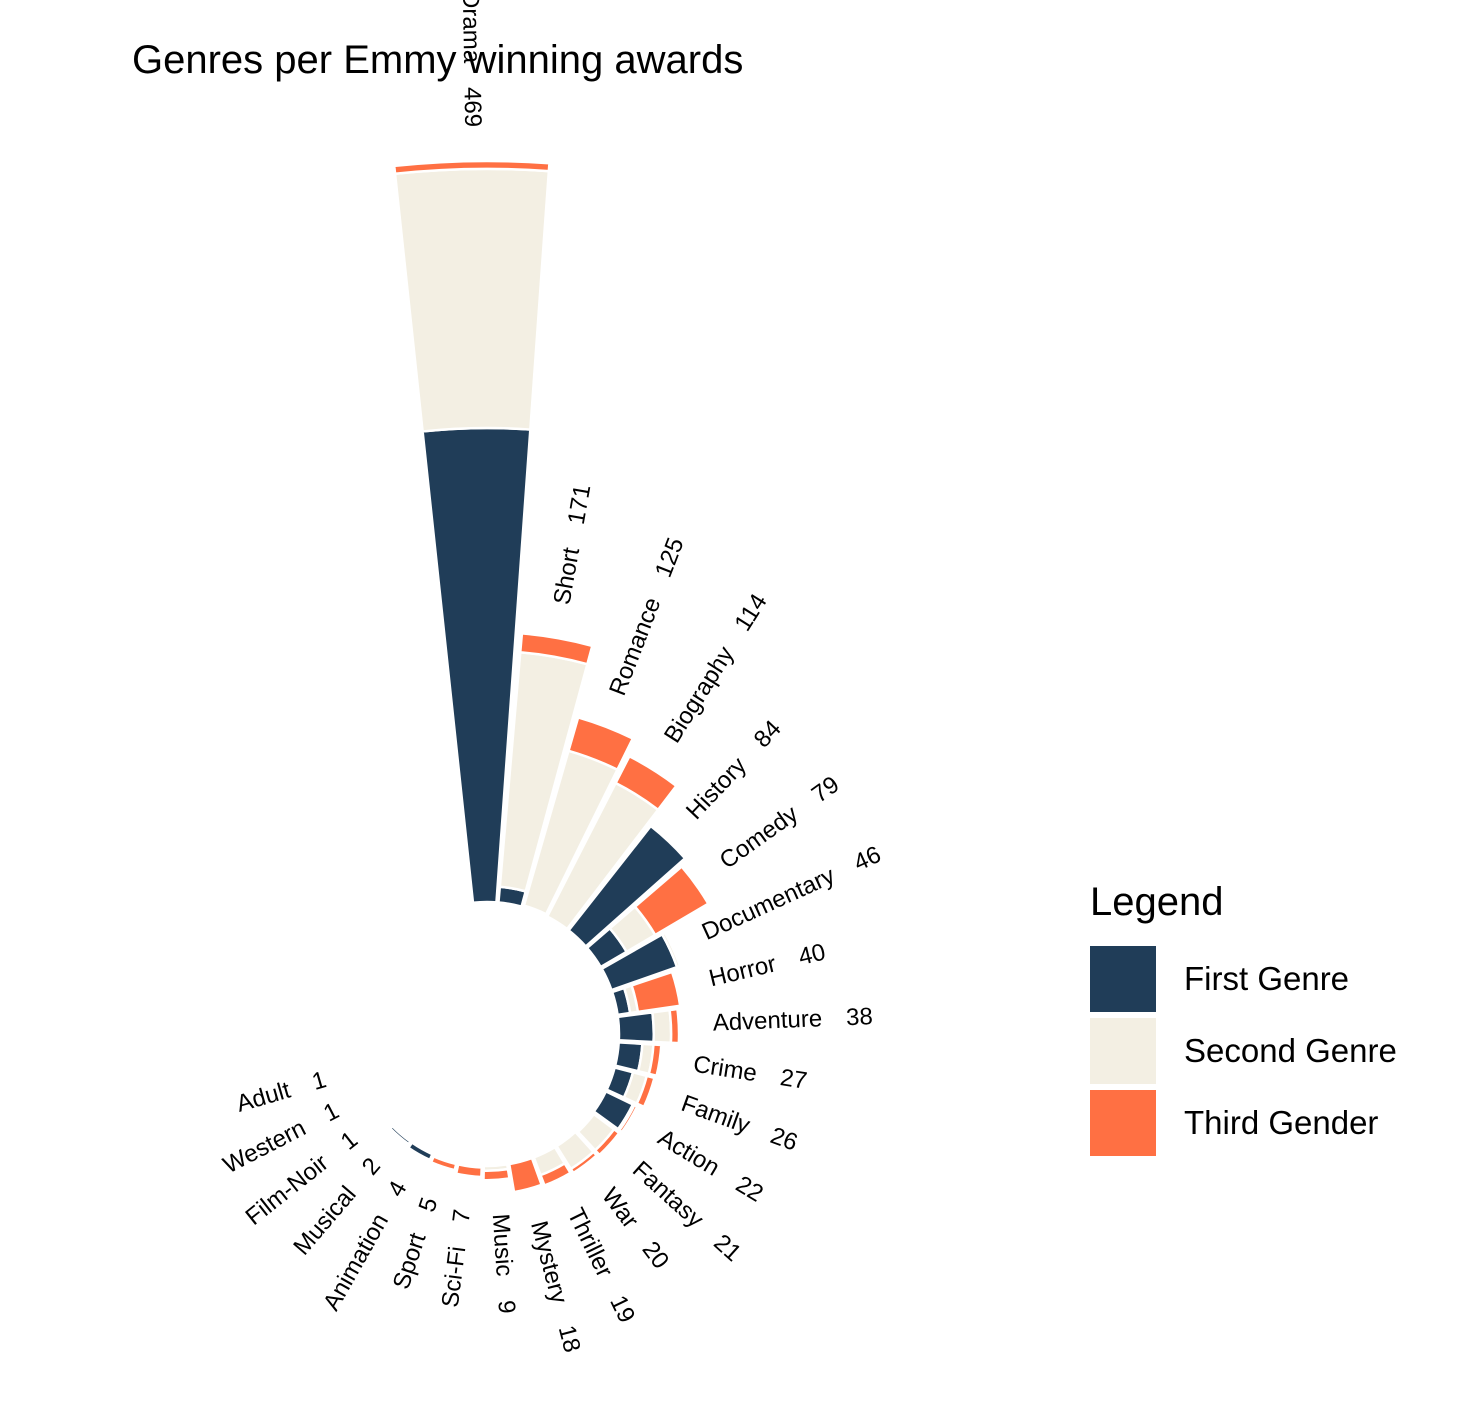 This screenshot has width=1460, height=1410. I want to click on total-label: 469, so click(472, 107).